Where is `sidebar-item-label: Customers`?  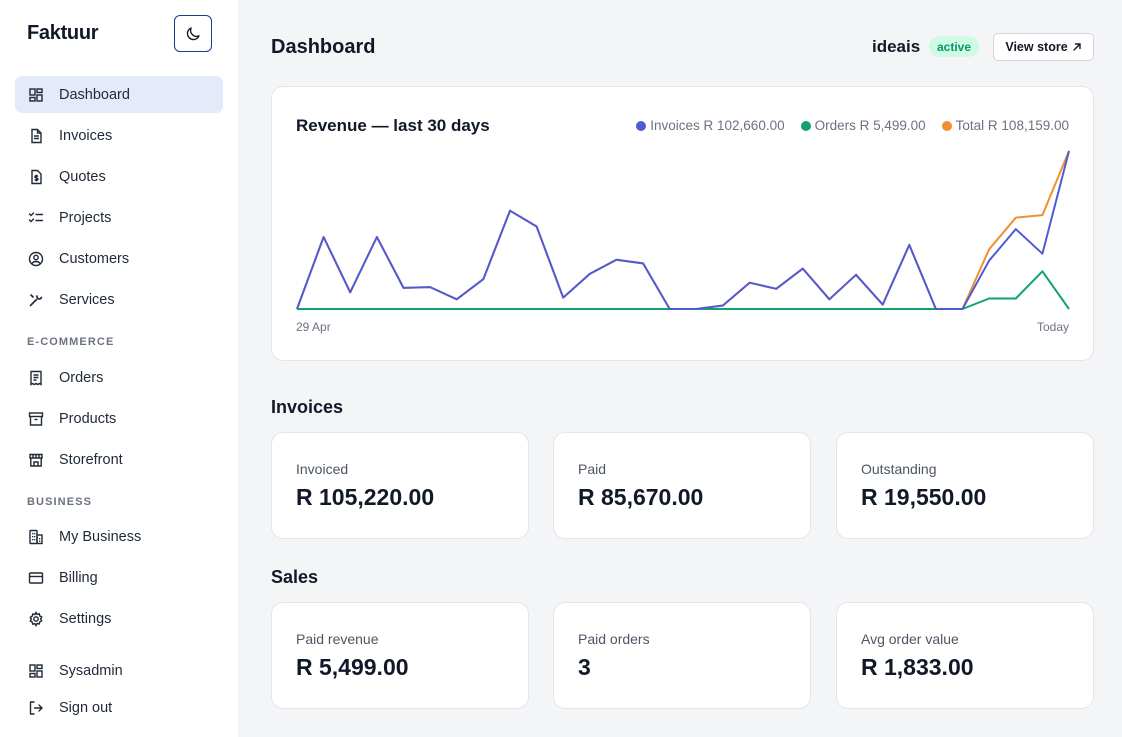
sidebar-item-label: Customers is located at coordinates (94, 258).